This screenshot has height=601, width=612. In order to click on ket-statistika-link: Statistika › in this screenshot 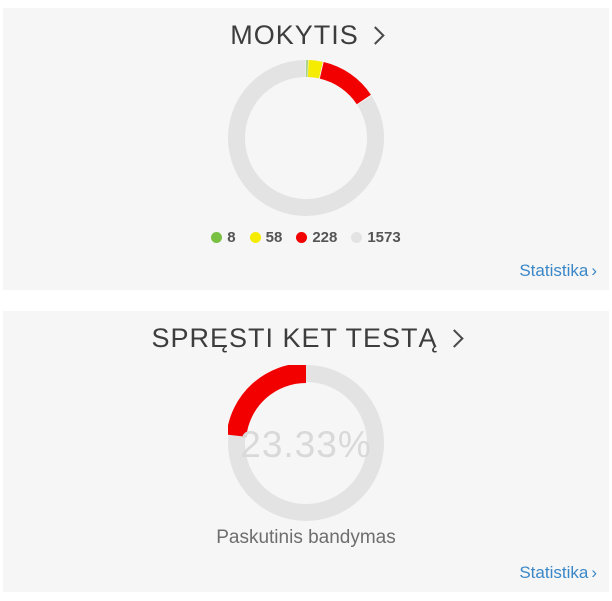, I will do `click(558, 573)`.